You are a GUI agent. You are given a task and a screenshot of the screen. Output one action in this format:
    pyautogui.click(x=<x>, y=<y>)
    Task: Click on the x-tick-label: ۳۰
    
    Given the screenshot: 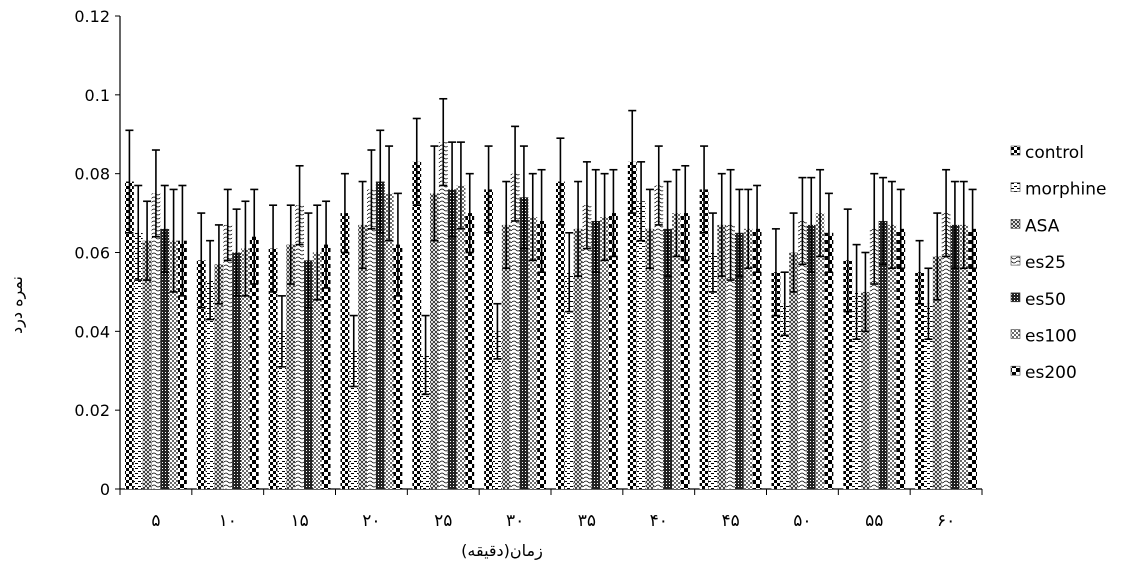 What is the action you would take?
    pyautogui.click(x=515, y=521)
    